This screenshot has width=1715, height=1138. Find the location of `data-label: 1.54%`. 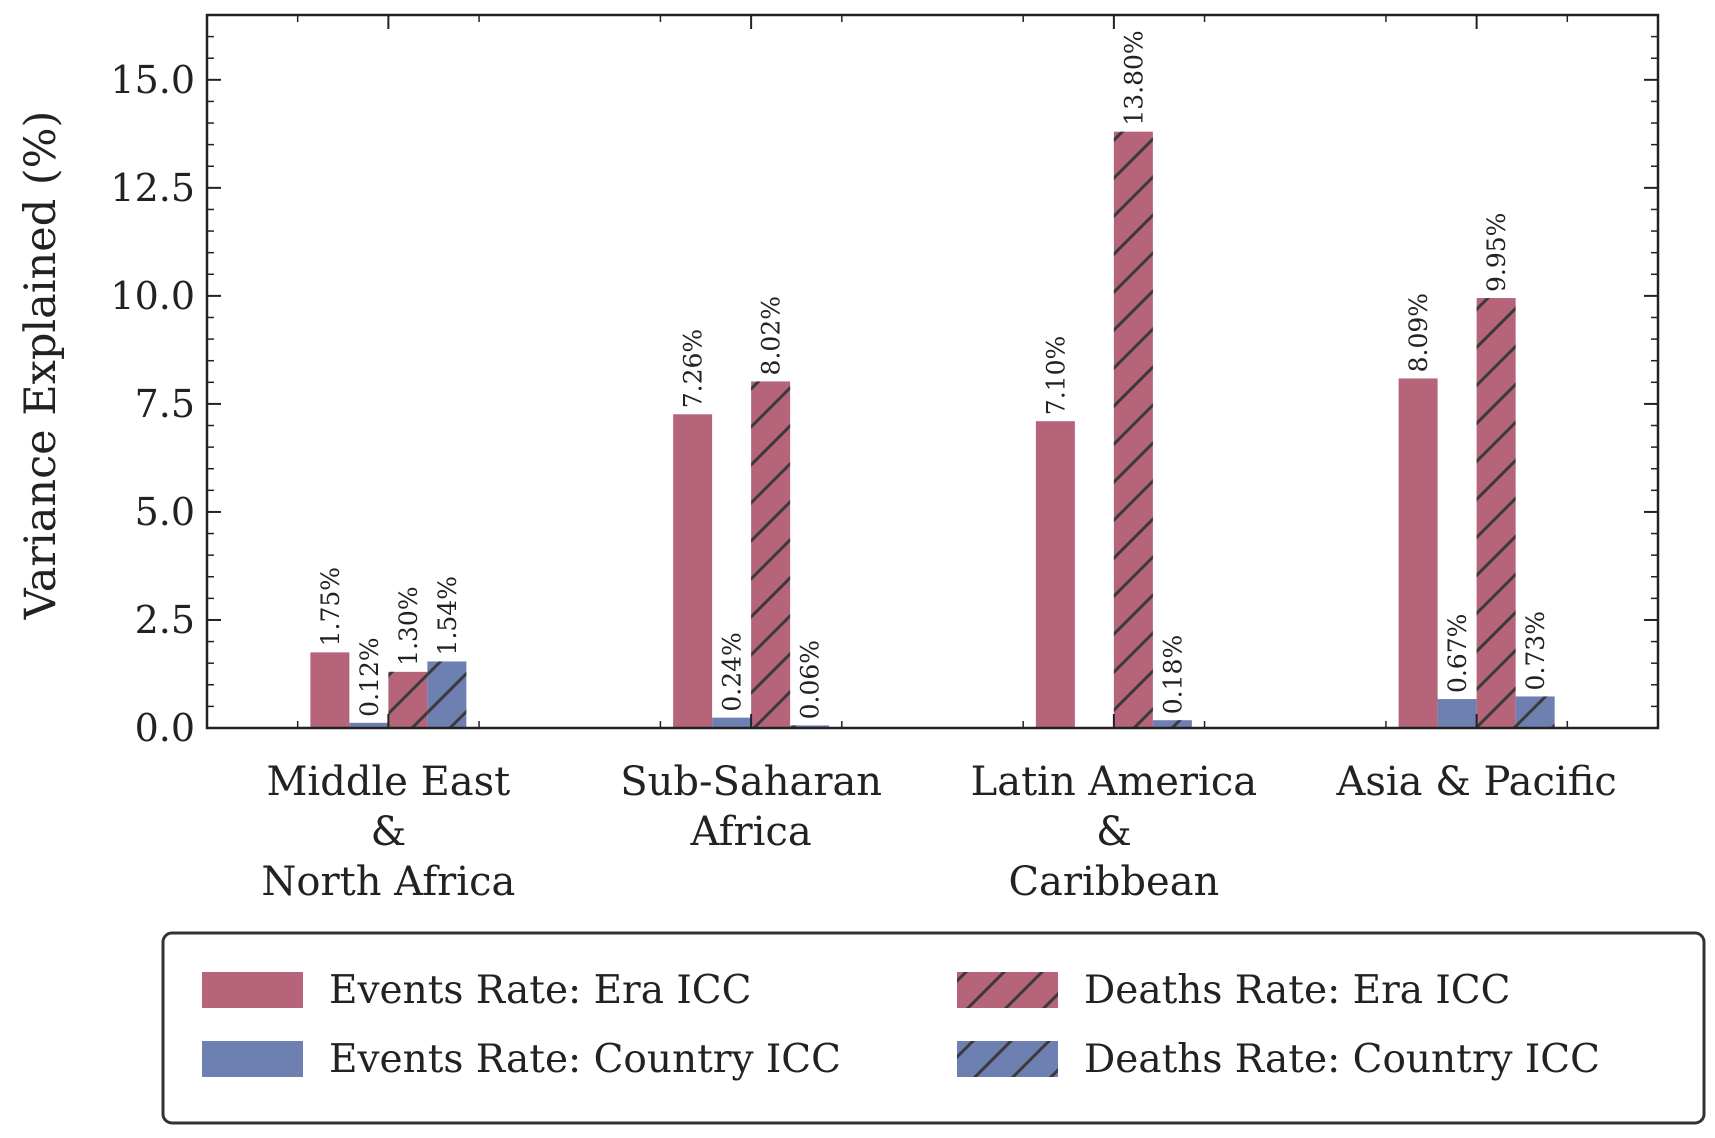

data-label: 1.54% is located at coordinates (447, 615).